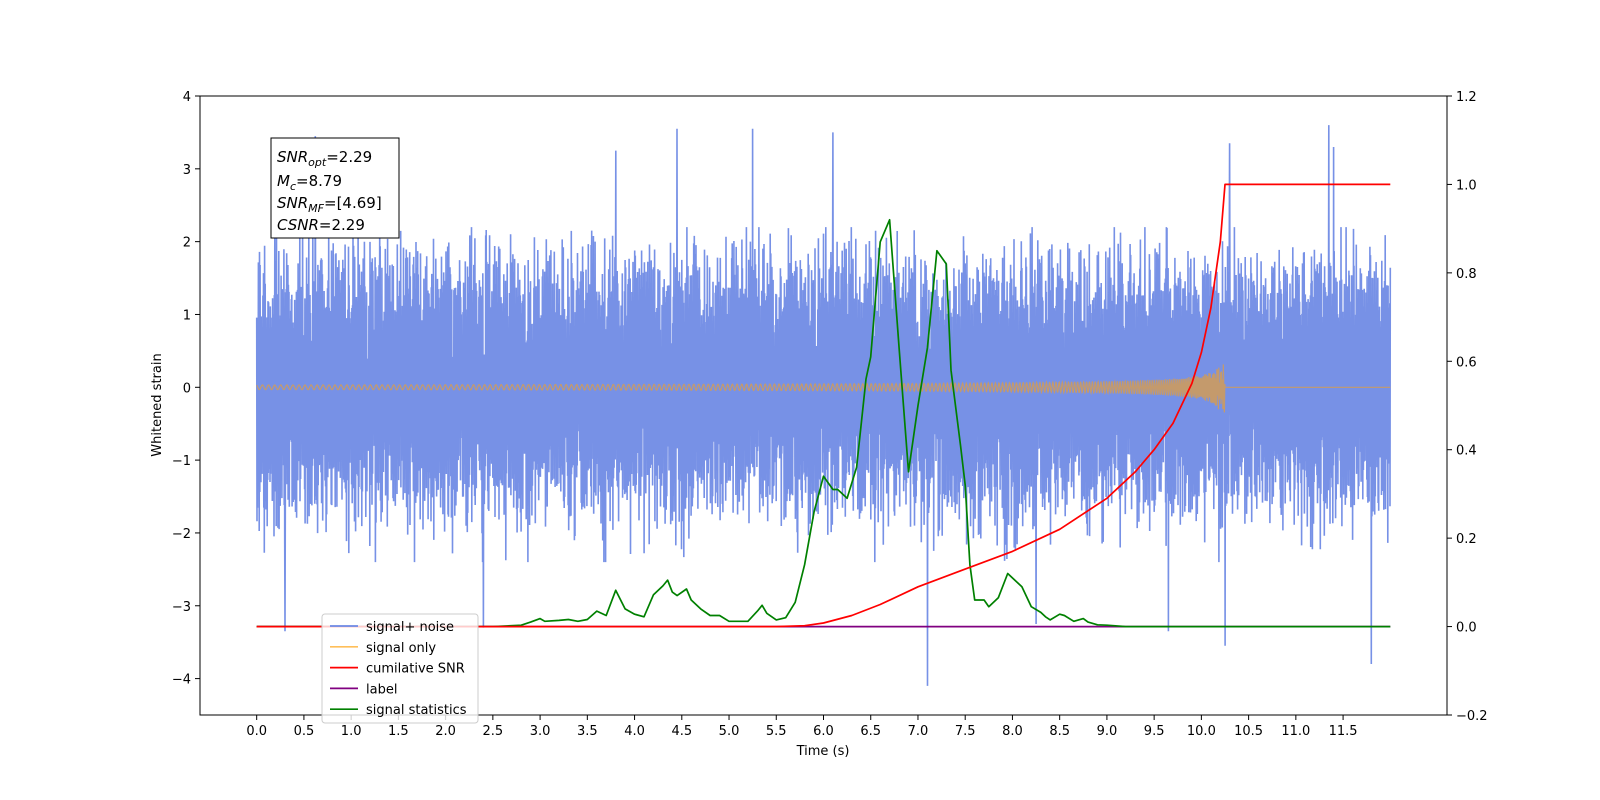 This screenshot has height=800, width=1600. What do you see at coordinates (292, 157) in the screenshot?
I see `info-snr-opt-main: SNR` at bounding box center [292, 157].